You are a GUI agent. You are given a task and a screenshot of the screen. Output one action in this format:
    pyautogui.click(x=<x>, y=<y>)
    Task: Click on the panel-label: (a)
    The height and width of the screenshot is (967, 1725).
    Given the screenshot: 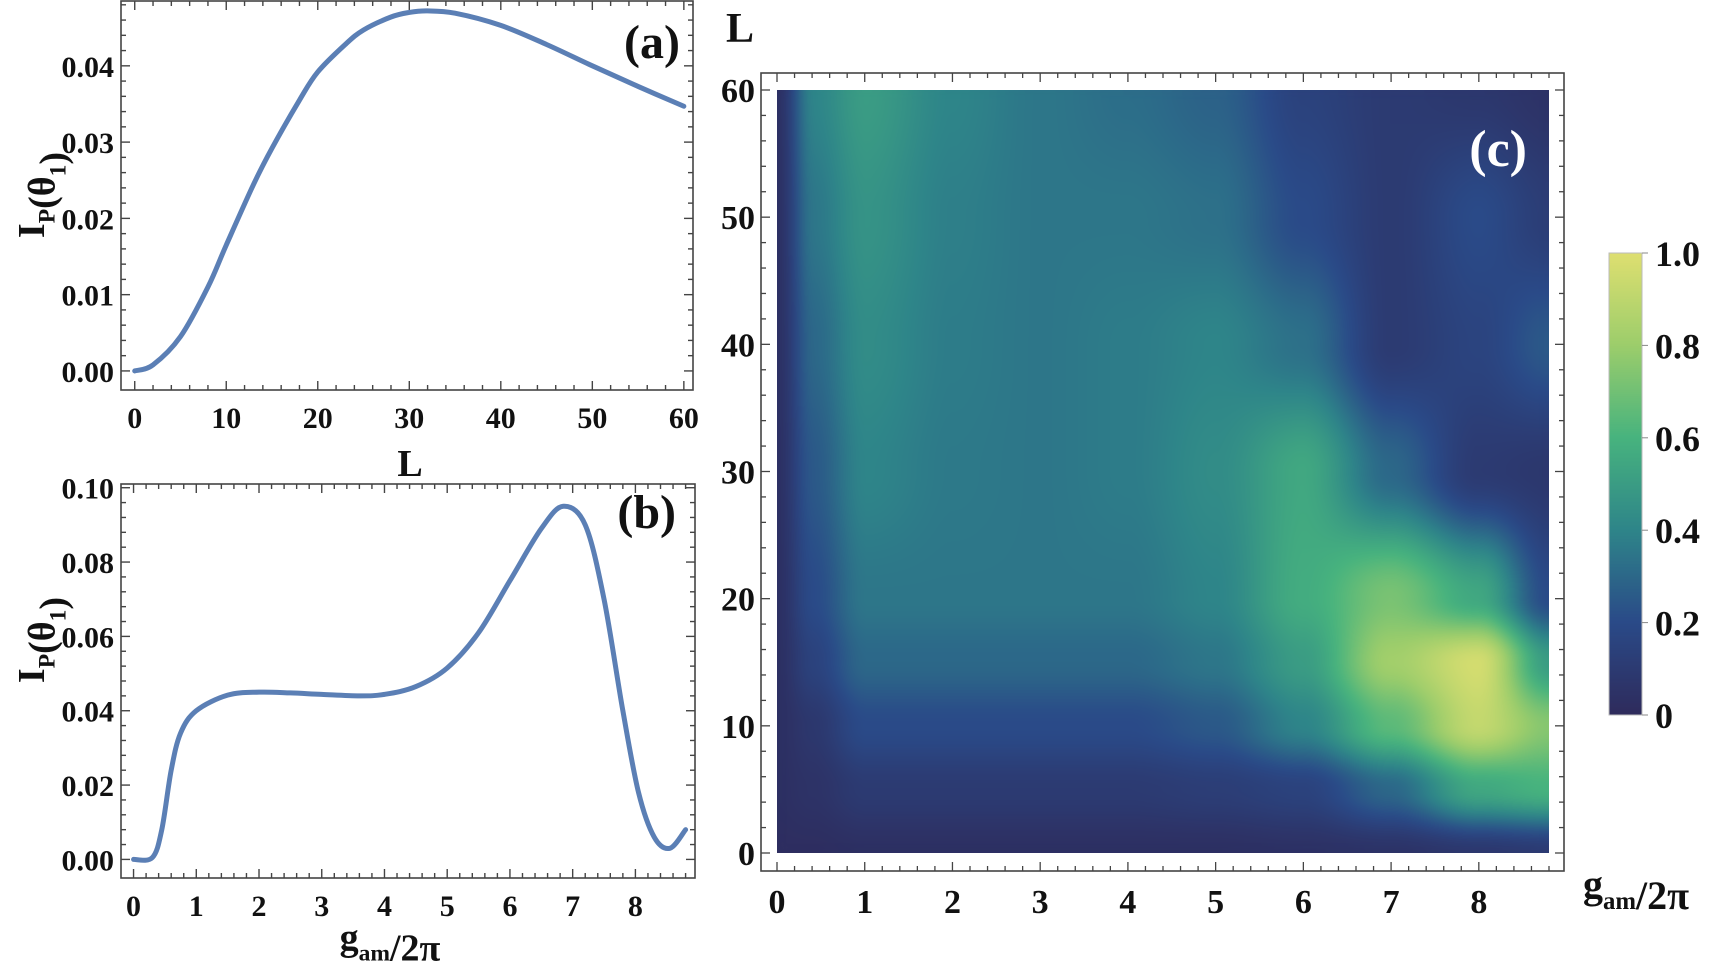 What is the action you would take?
    pyautogui.click(x=652, y=42)
    